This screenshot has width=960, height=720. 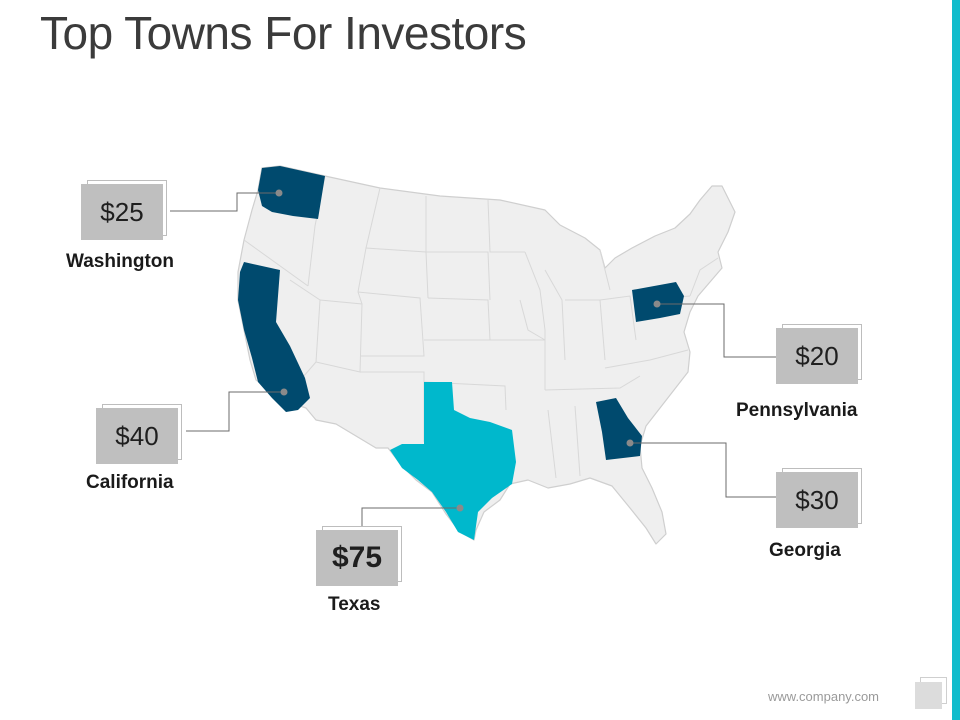 I want to click on state-texas, so click(x=453, y=461).